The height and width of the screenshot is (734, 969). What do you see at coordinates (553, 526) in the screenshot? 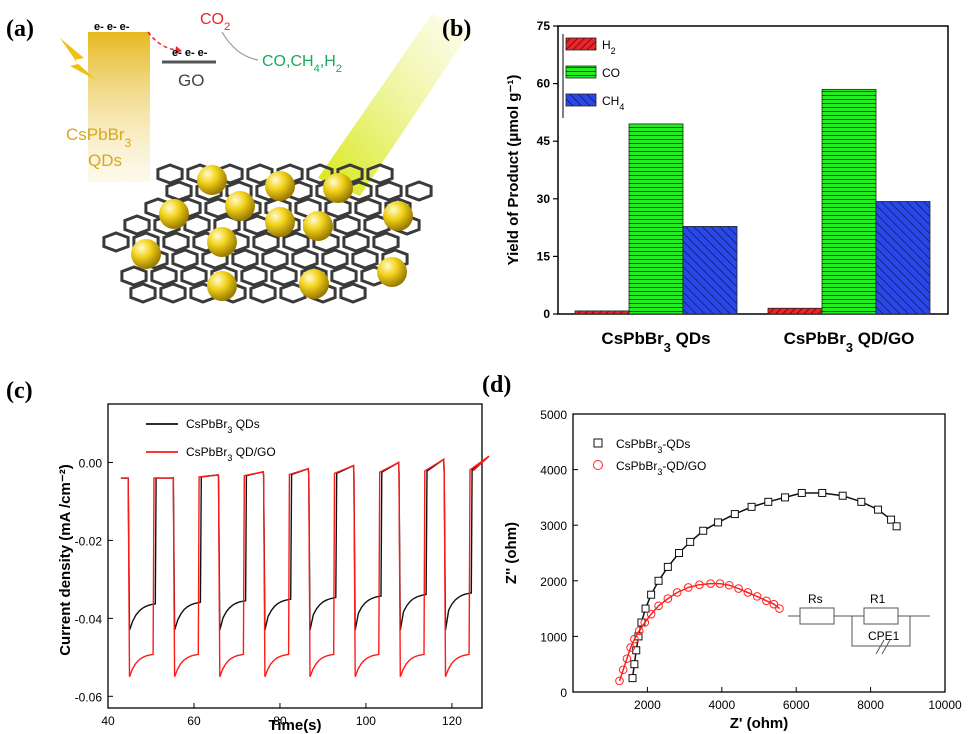
I see `y-tick-label-d: 3000` at bounding box center [553, 526].